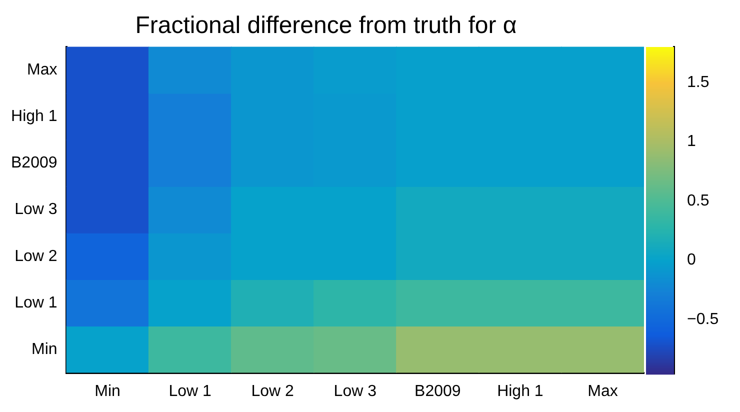 This screenshot has width=740, height=412. Describe the element at coordinates (36, 303) in the screenshot. I see `y-tick-label: Low 1` at that location.